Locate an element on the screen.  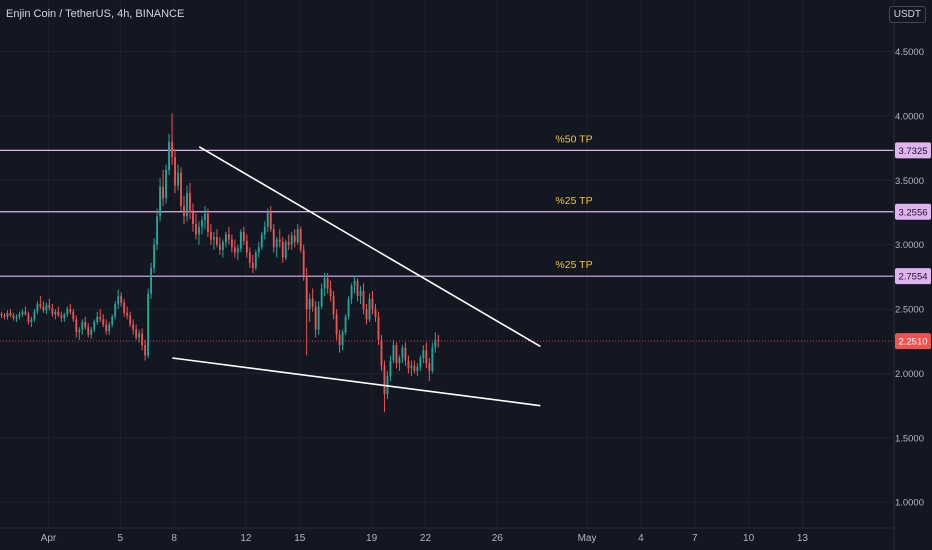
trendline is located at coordinates (369, 247).